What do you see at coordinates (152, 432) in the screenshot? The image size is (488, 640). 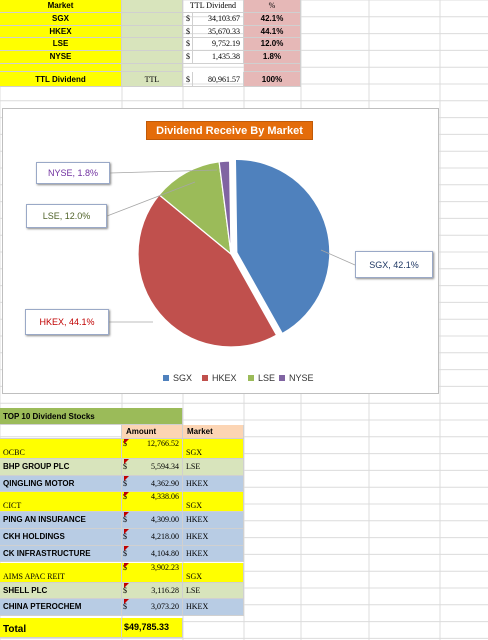 I see `top10-header-amount: Amount` at bounding box center [152, 432].